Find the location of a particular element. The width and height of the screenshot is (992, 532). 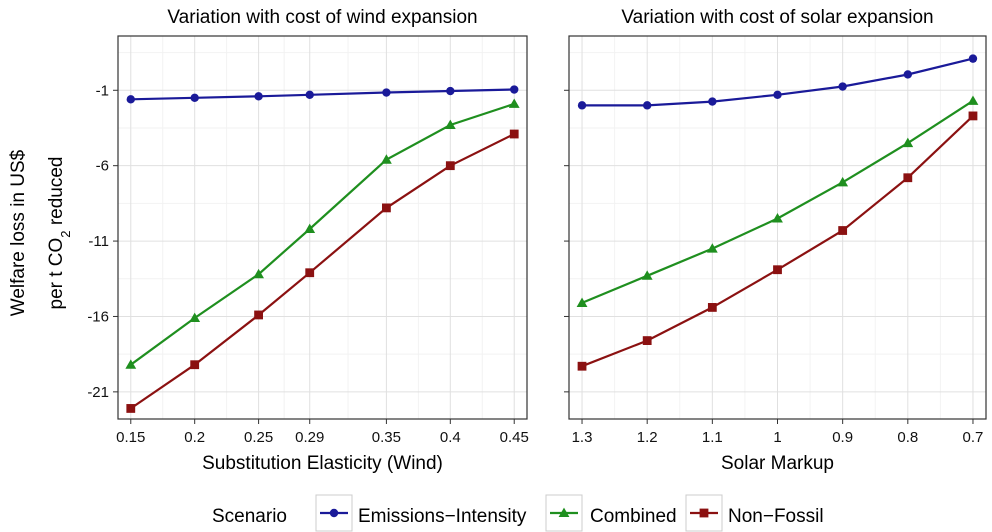

x-tick-label: 1.2 is located at coordinates (647, 437).